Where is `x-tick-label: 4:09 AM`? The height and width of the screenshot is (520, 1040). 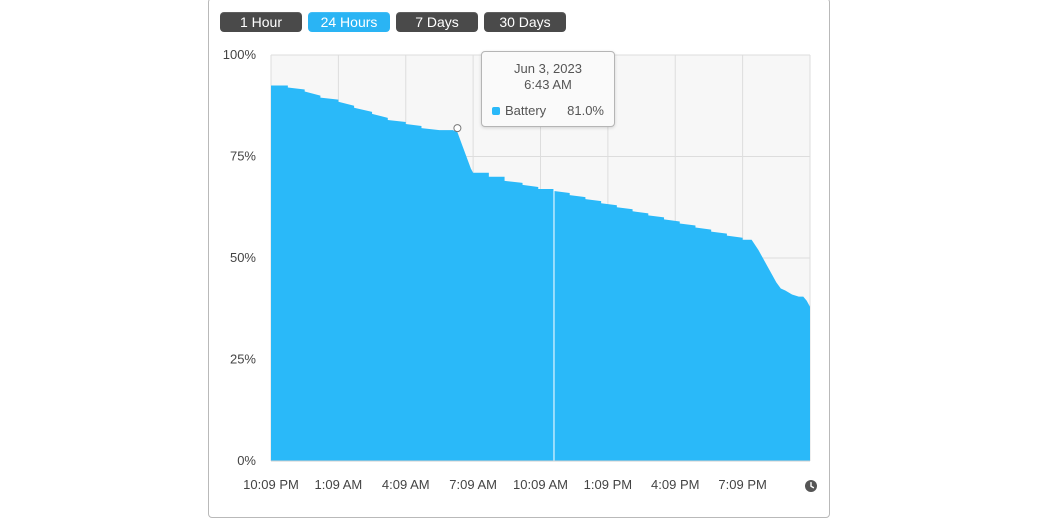 x-tick-label: 4:09 AM is located at coordinates (406, 484).